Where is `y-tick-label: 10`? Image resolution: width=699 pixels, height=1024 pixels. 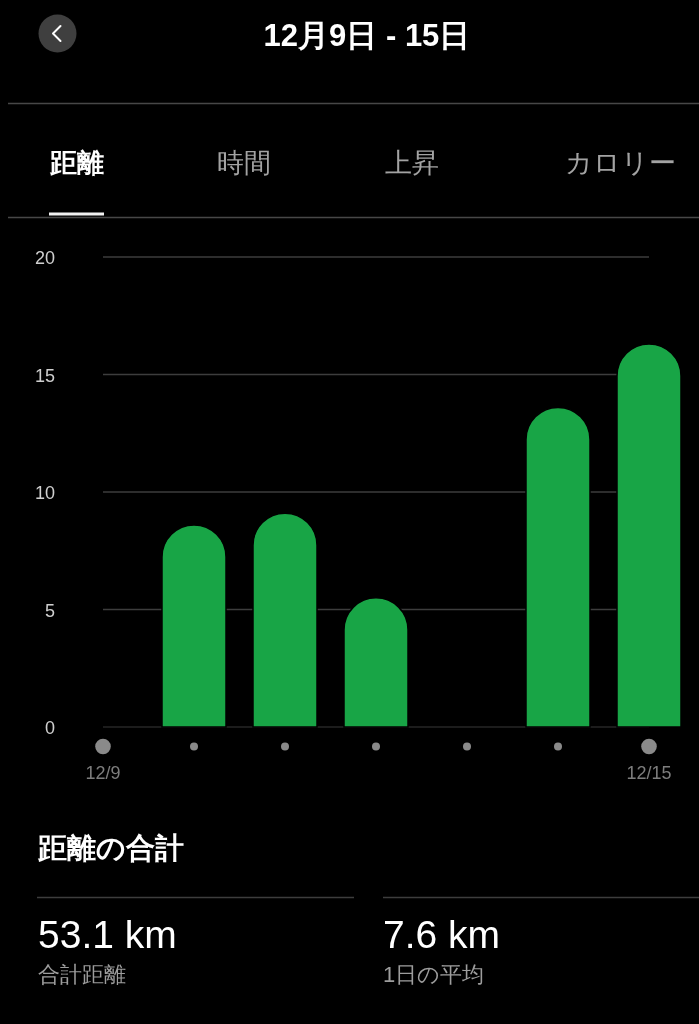
y-tick-label: 10 is located at coordinates (44, 493).